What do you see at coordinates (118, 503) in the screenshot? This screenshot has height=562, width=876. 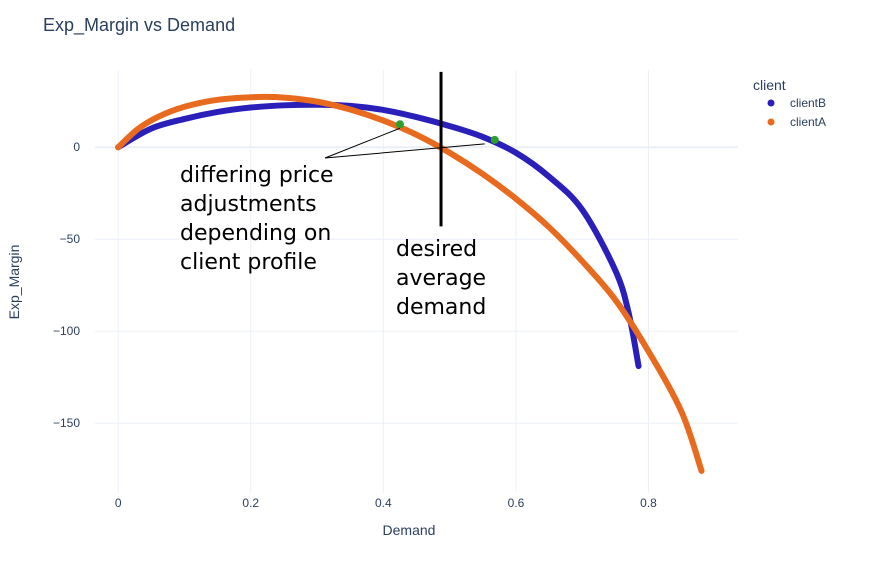 I see `x-tick-label: 0` at bounding box center [118, 503].